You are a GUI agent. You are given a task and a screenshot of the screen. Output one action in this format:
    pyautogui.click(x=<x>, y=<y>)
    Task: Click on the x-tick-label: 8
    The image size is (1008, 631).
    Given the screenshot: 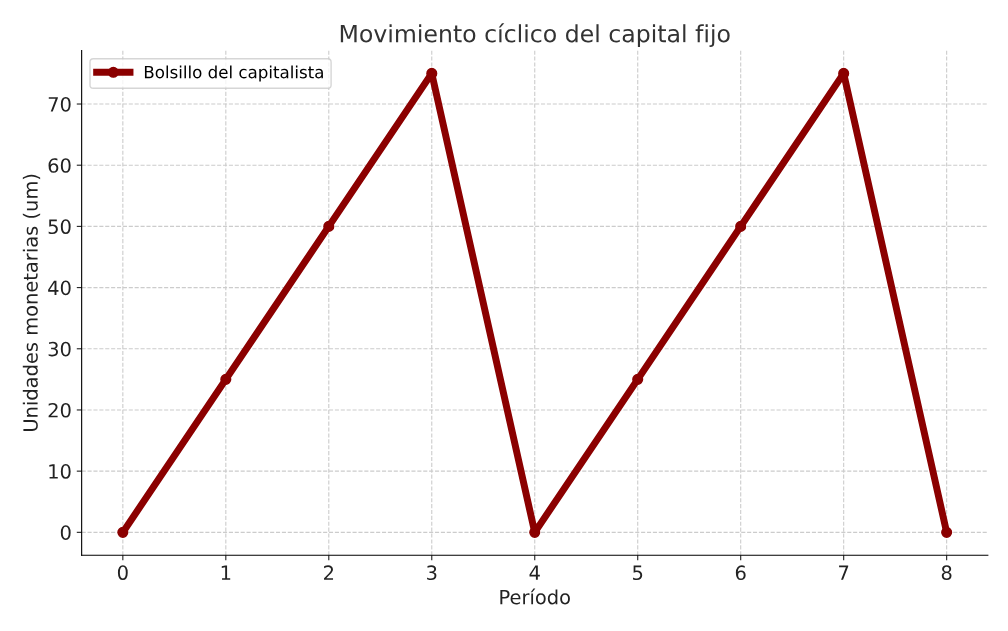 What is the action you would take?
    pyautogui.click(x=946, y=573)
    